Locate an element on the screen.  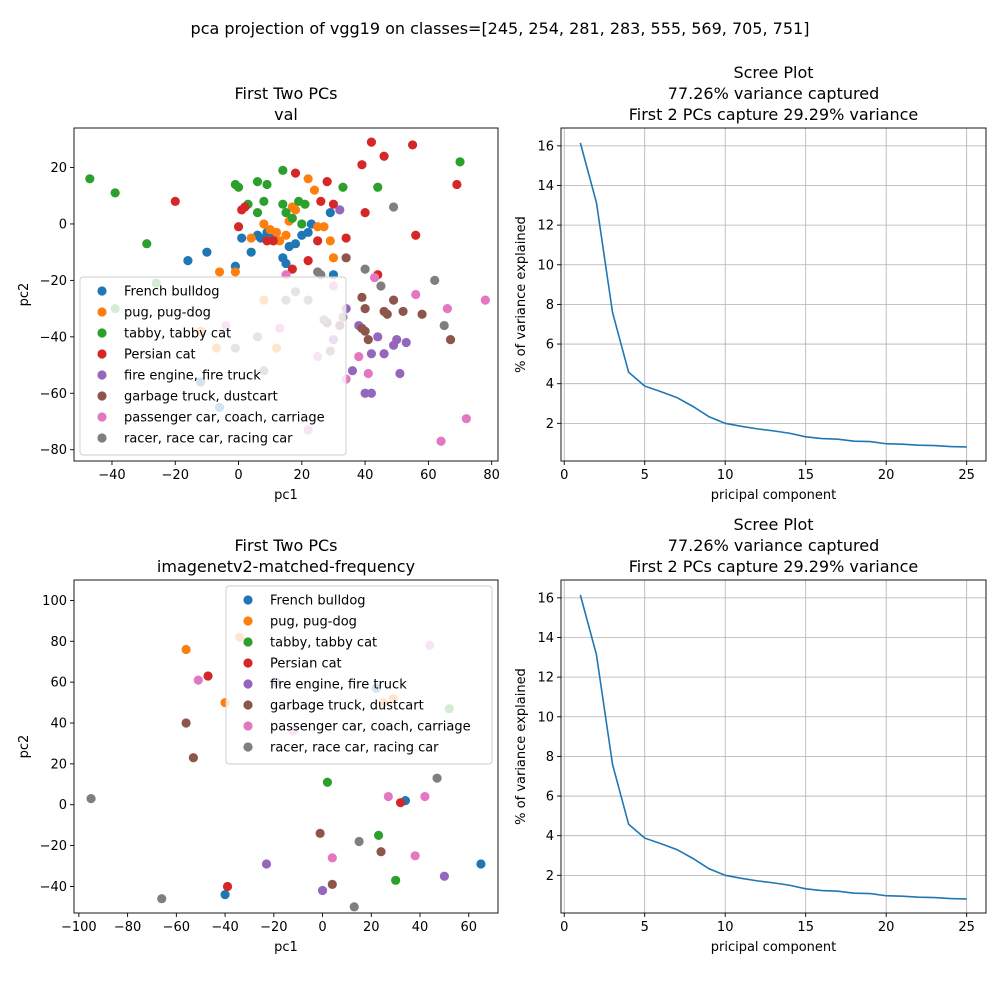
legend-entry: French bulldog is located at coordinates (172, 292).